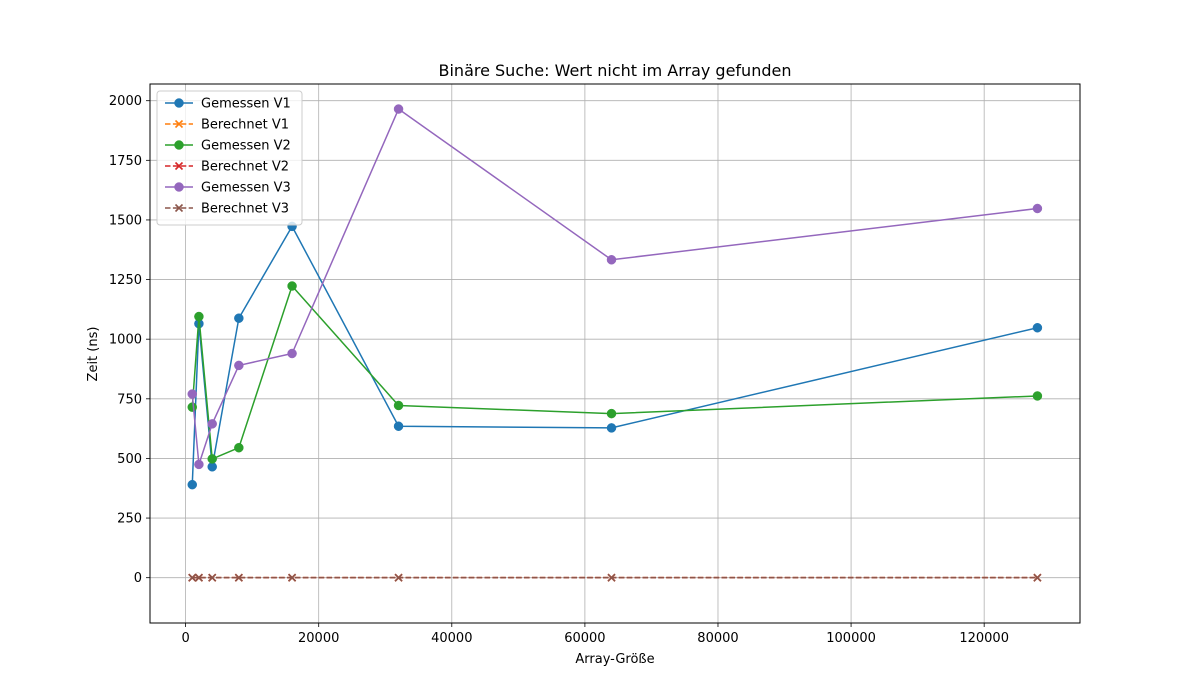 The width and height of the screenshot is (1200, 700). I want to click on legend-item-berechnet-v3: Berechnet V3, so click(227, 209).